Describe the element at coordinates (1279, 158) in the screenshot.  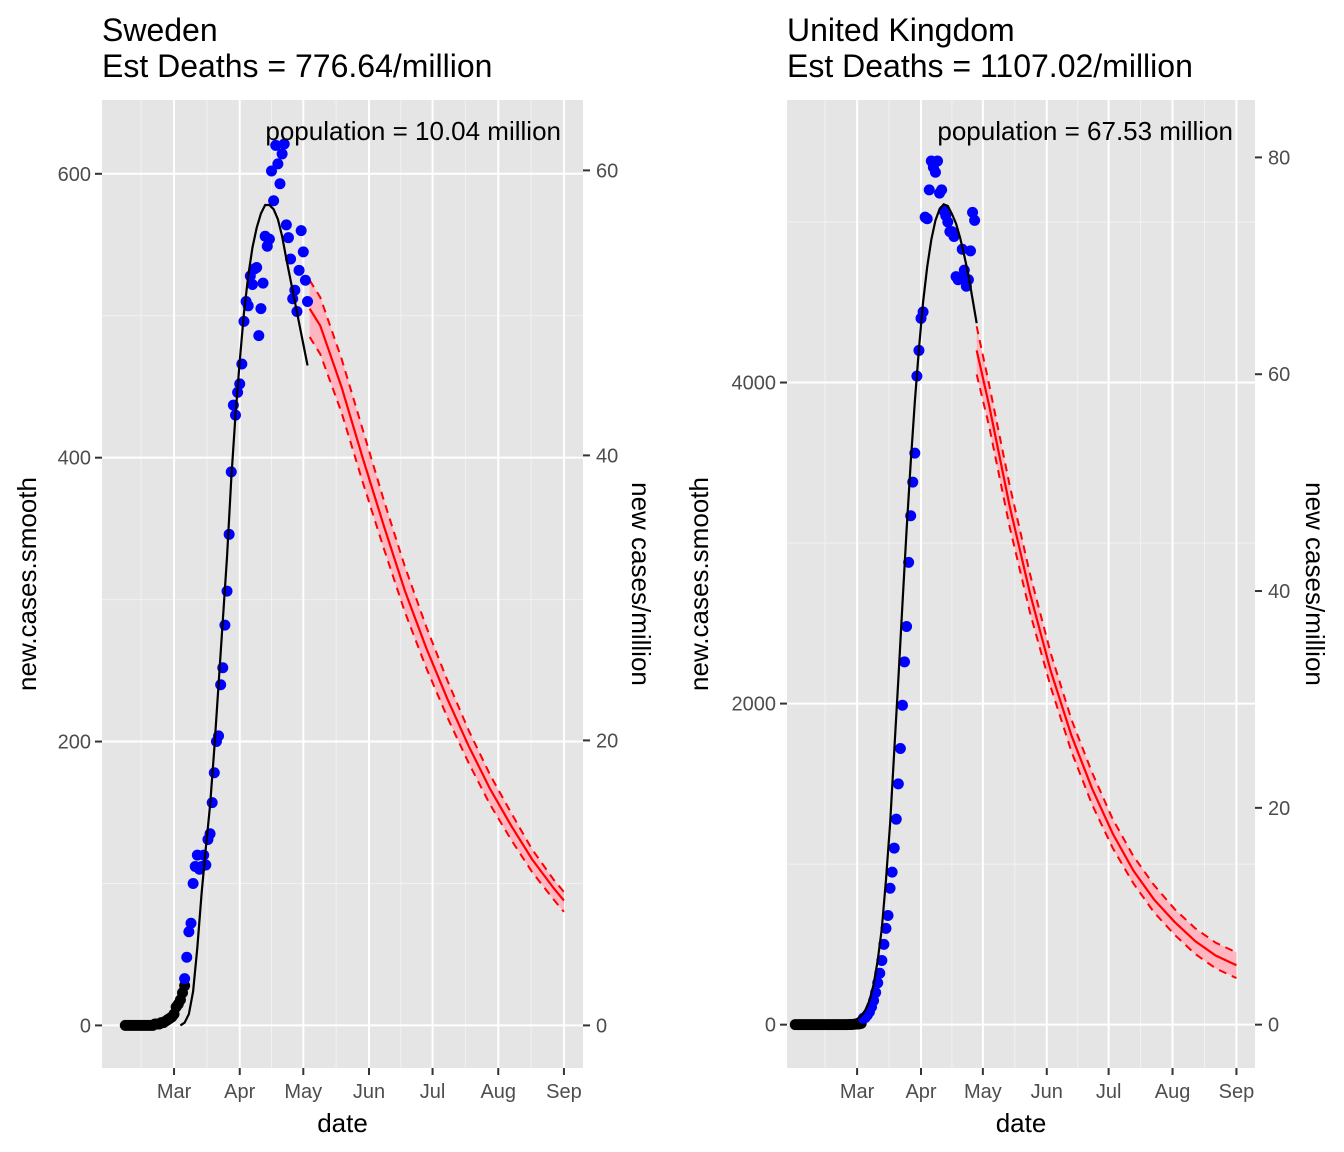
I see `y2-tick-label: 80` at that location.